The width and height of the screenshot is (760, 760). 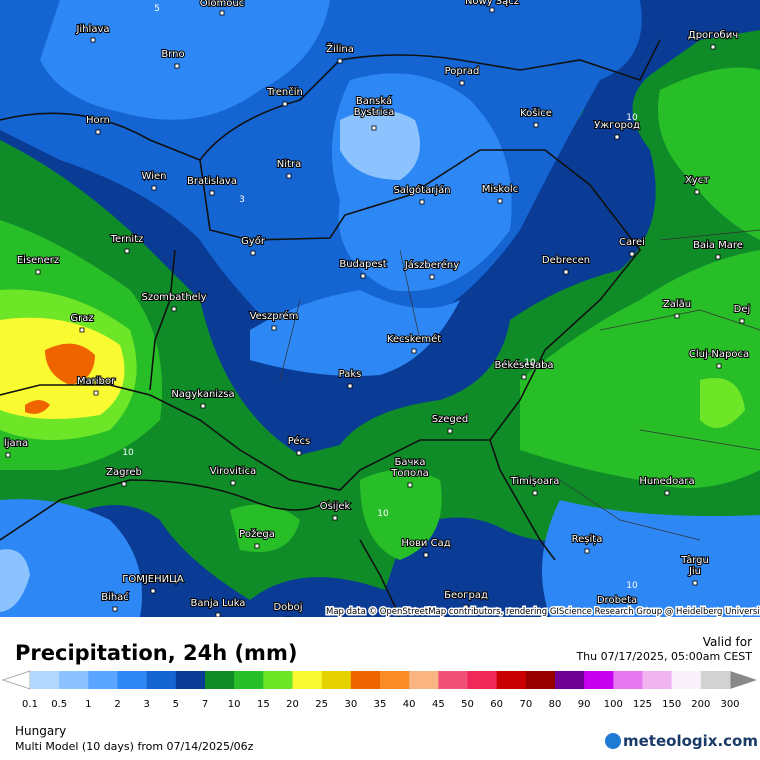 I want to click on city-label: Нови Сад, so click(x=425, y=543).